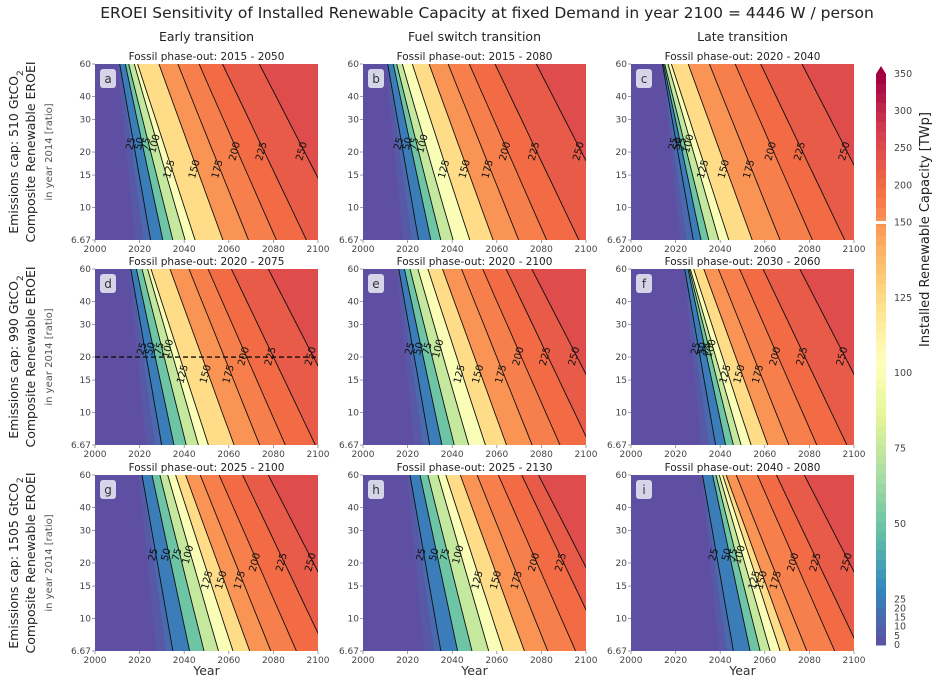 The image size is (938, 687). What do you see at coordinates (143, 348) in the screenshot?
I see `contour-label: 25` at bounding box center [143, 348].